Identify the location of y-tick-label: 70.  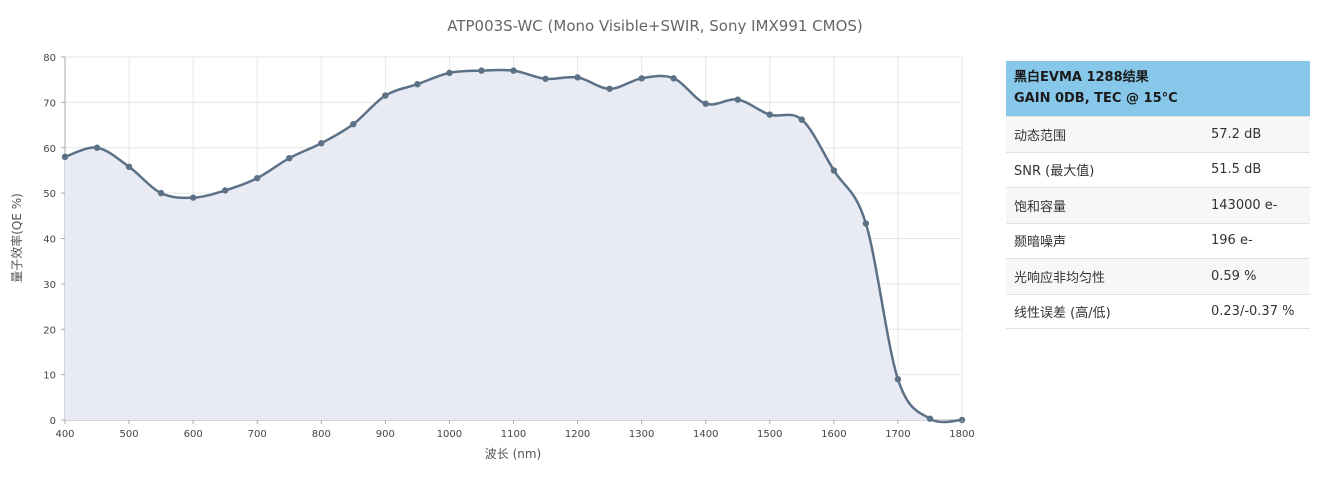
(49, 103).